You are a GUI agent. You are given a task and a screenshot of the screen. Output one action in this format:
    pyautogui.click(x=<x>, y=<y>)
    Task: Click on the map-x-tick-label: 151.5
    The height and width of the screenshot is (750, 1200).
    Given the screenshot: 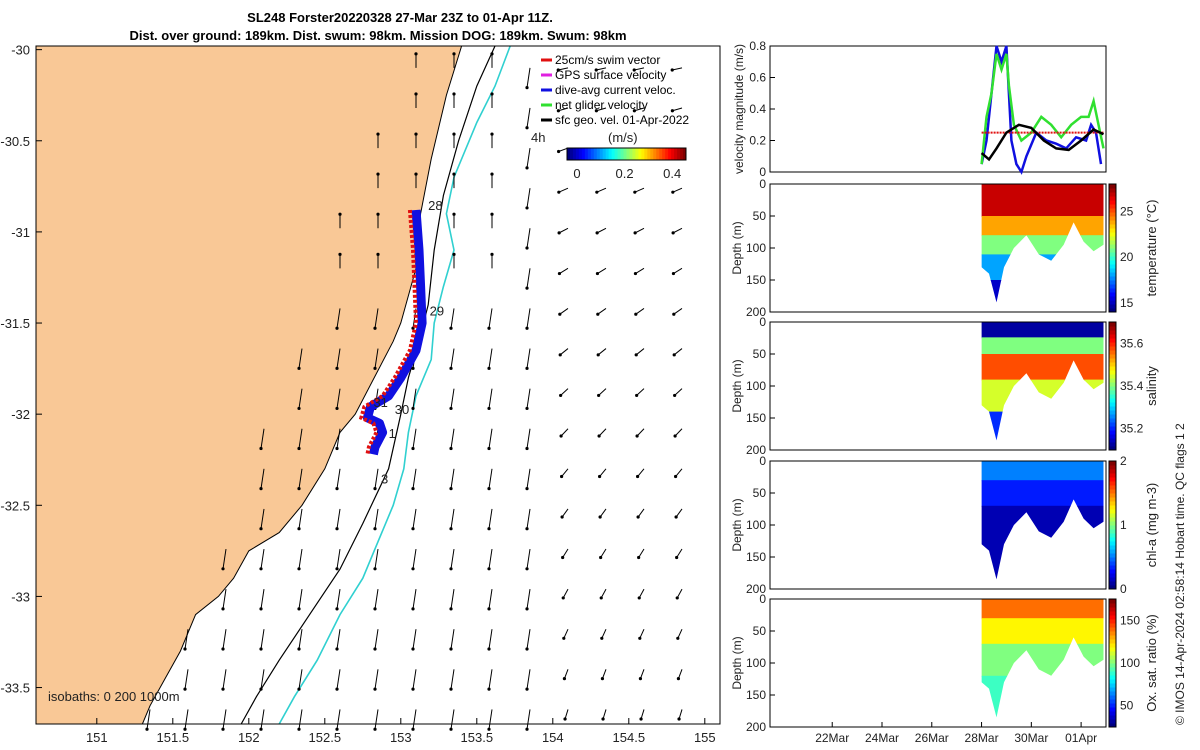 What is the action you would take?
    pyautogui.click(x=173, y=737)
    